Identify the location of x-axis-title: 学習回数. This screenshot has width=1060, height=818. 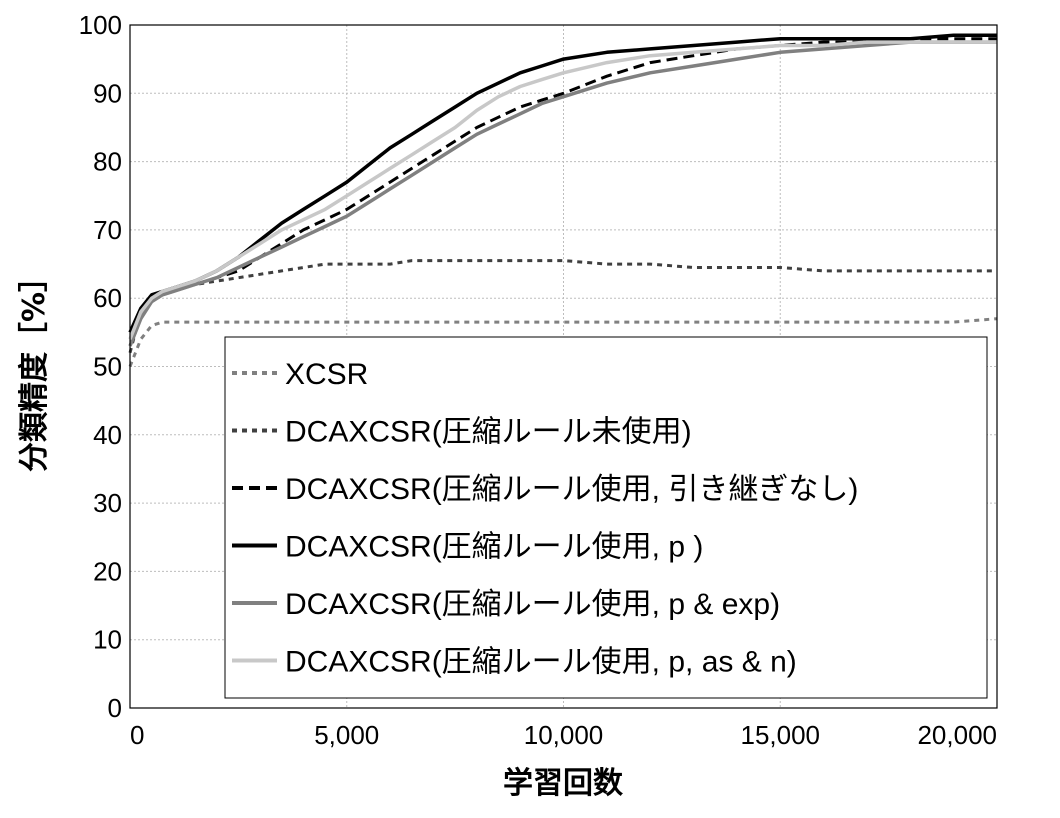
(563, 783).